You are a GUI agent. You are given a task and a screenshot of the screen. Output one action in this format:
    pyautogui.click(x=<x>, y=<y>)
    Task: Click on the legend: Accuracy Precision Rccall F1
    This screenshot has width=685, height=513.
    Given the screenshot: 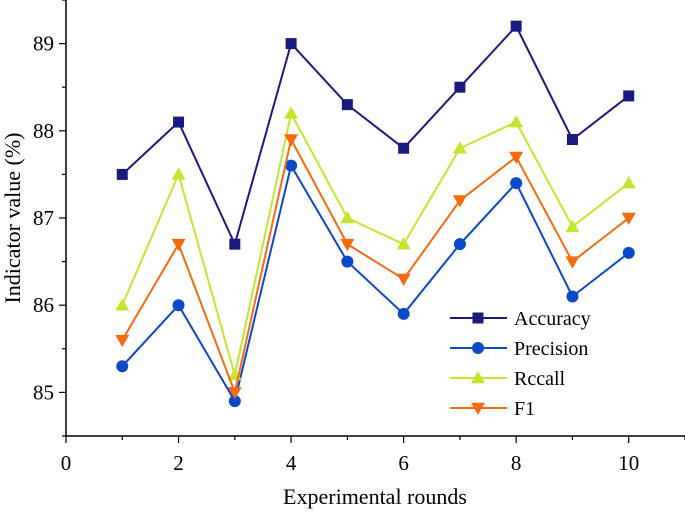 What is the action you would take?
    pyautogui.click(x=520, y=364)
    